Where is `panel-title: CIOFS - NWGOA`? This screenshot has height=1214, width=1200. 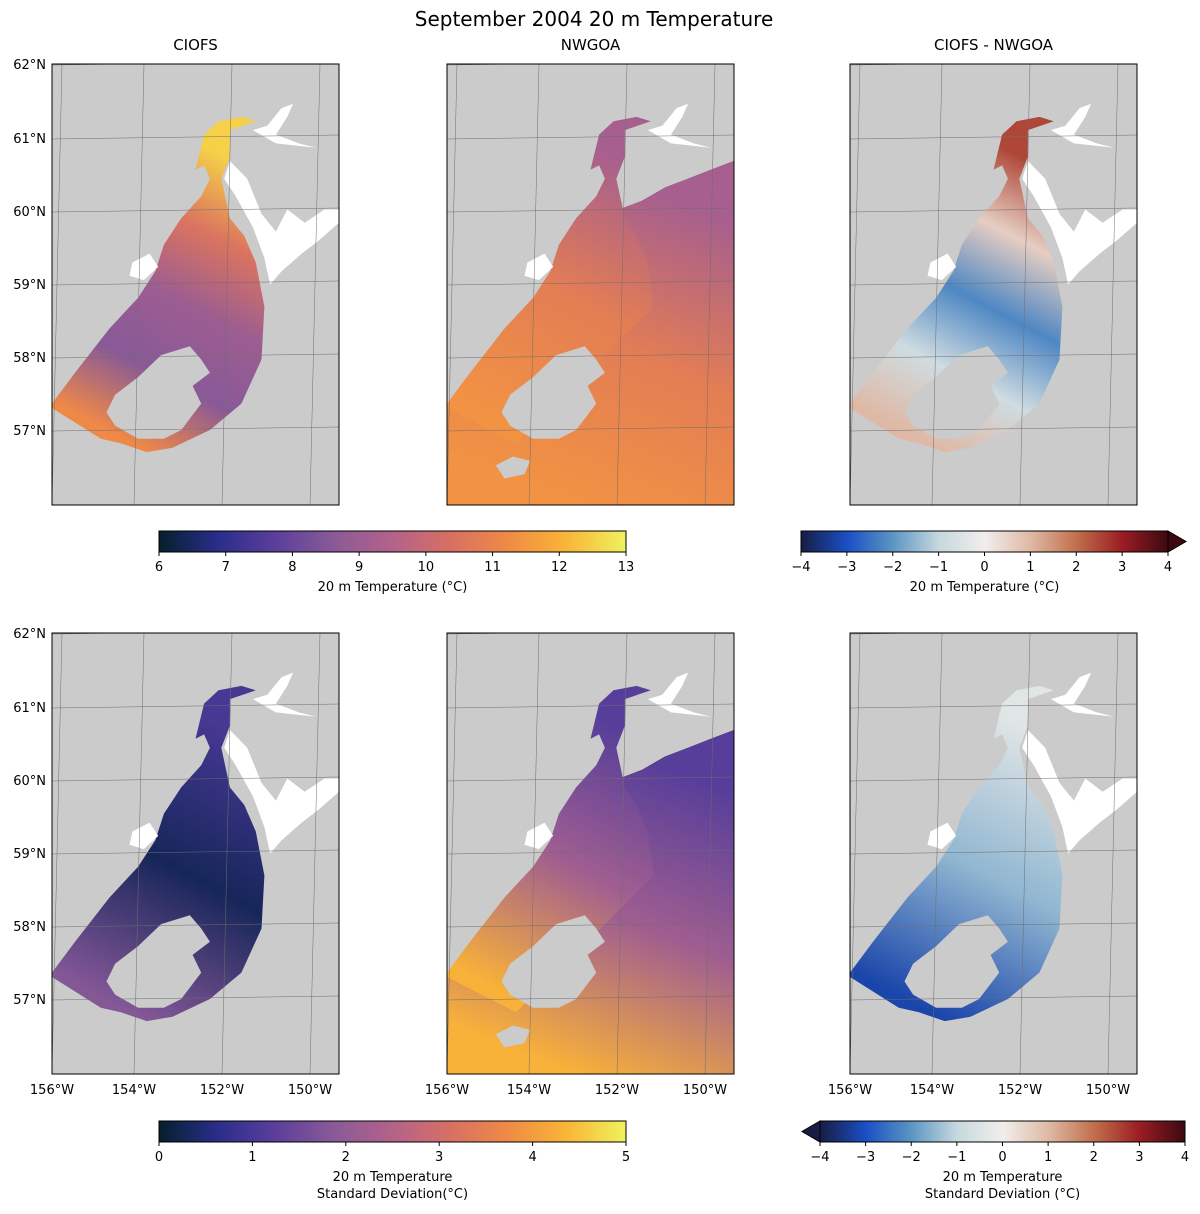 panel-title: CIOFS - NWGOA is located at coordinates (994, 45).